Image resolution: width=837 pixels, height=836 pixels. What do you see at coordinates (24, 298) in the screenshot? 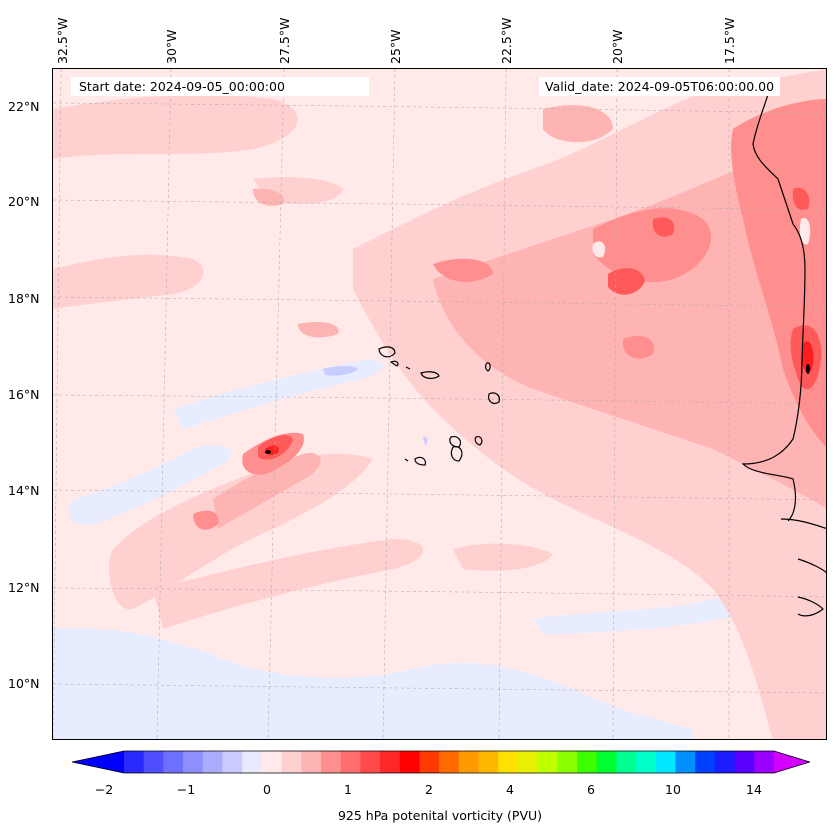
I see `lat-label-18n: 18°N` at bounding box center [24, 298].